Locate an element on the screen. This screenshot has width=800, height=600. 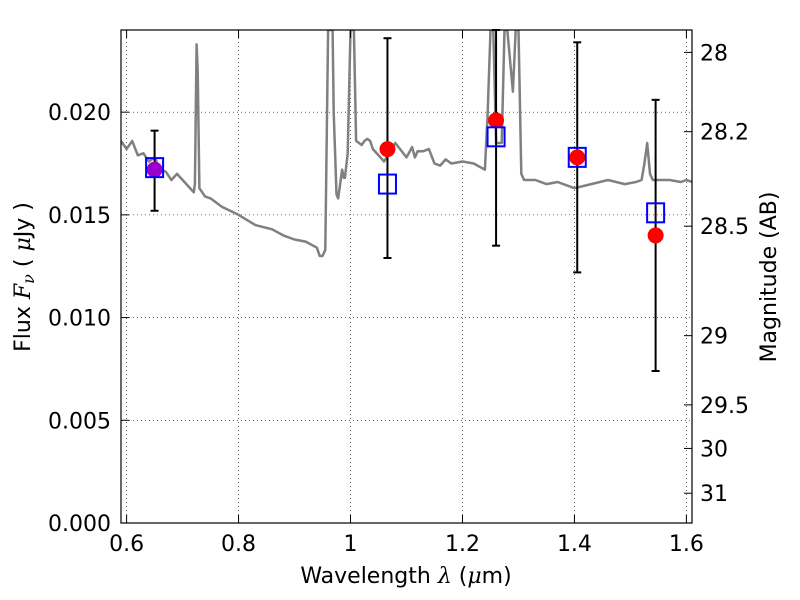
y2-tick-label: 28 is located at coordinates (714, 53).